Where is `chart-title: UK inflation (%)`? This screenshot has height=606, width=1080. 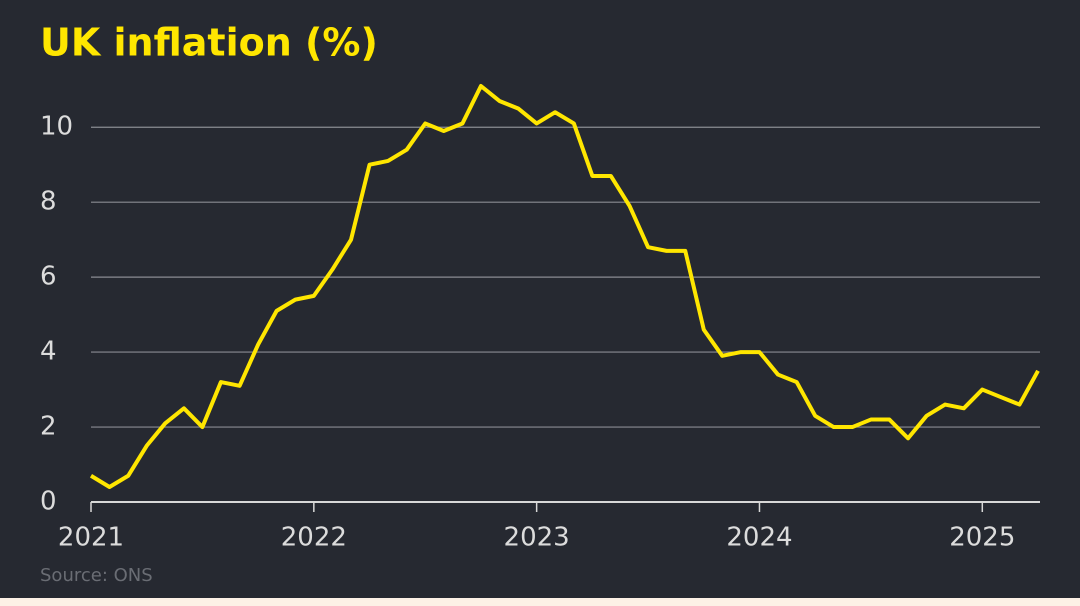
chart-title: UK inflation (%) is located at coordinates (209, 43).